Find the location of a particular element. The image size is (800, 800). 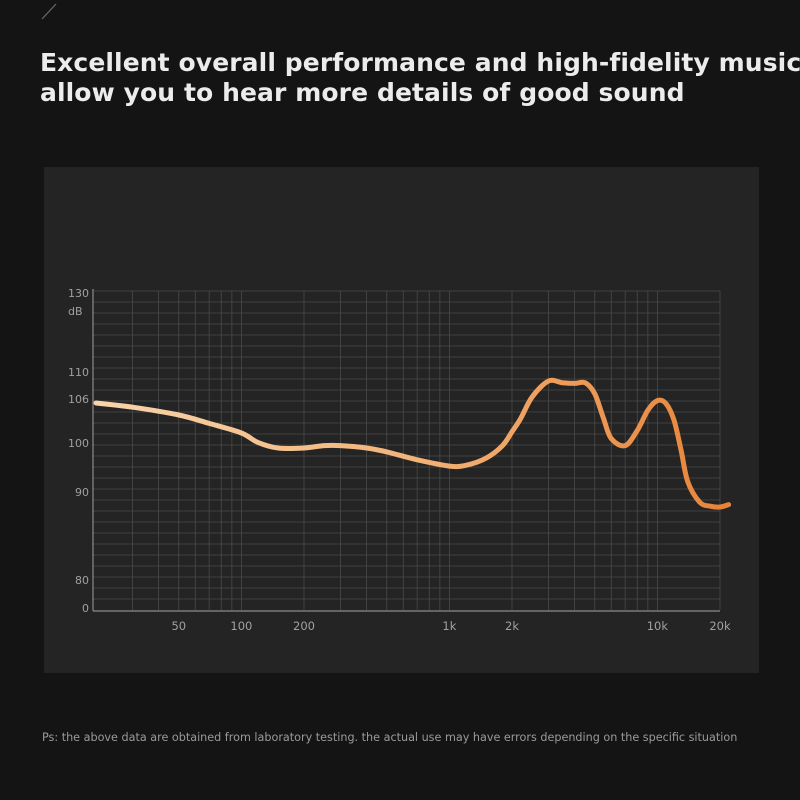

x-tick-label: 10k is located at coordinates (658, 626).